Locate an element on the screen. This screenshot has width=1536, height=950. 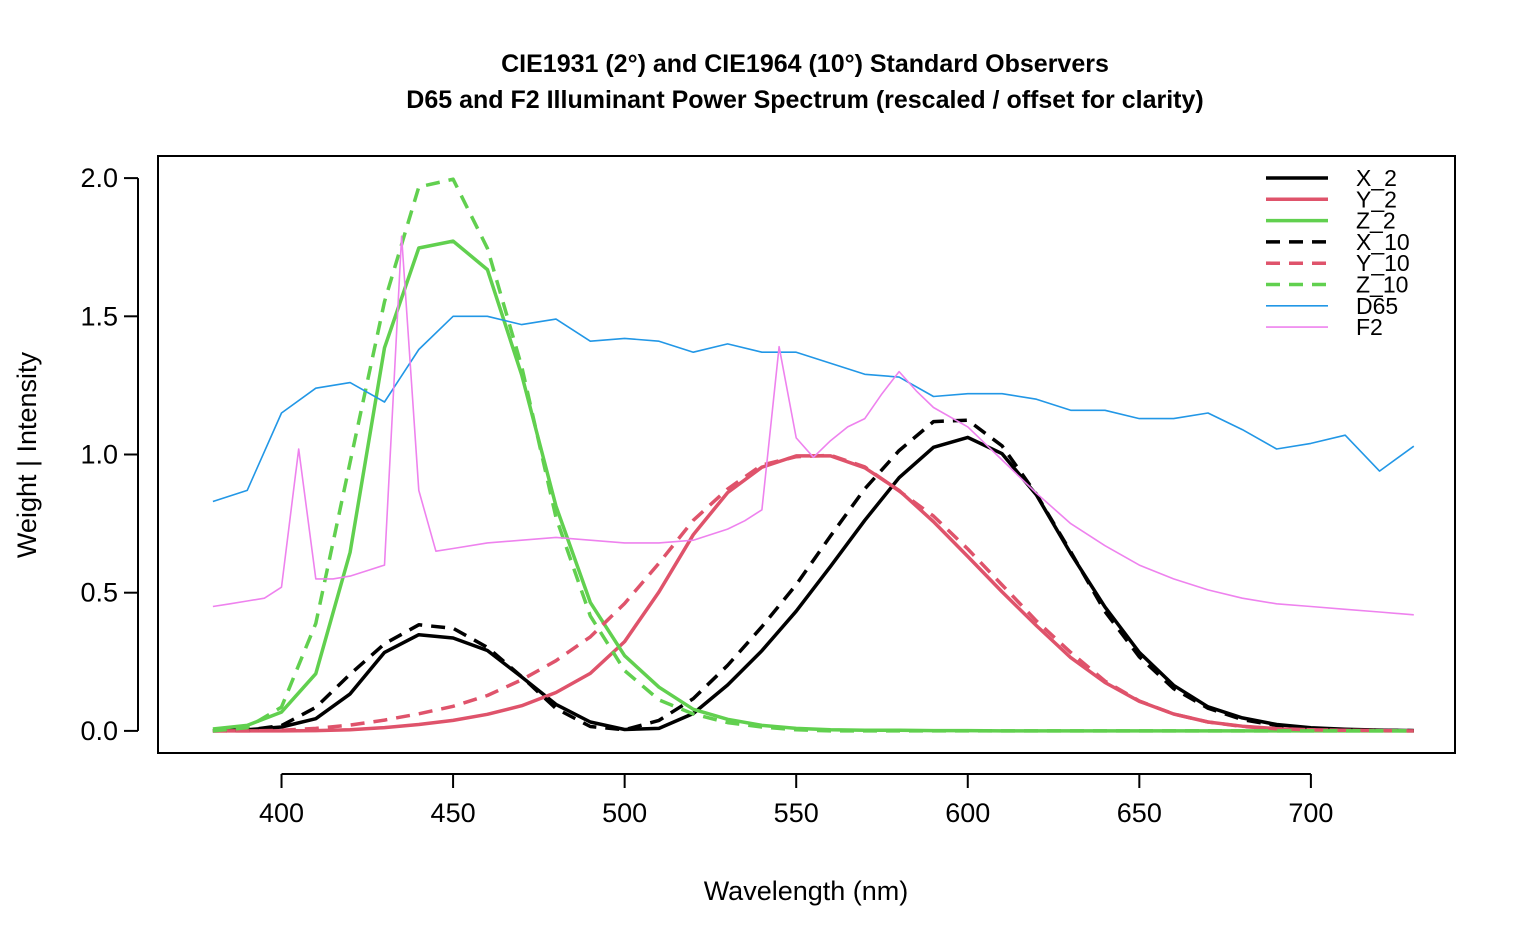
legend-label: X_2 is located at coordinates (1376, 178).